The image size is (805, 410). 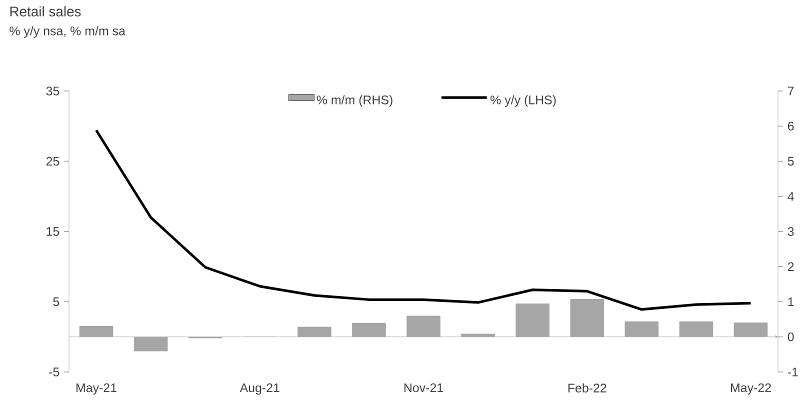 I want to click on y-tick-label: -5, so click(x=54, y=372).